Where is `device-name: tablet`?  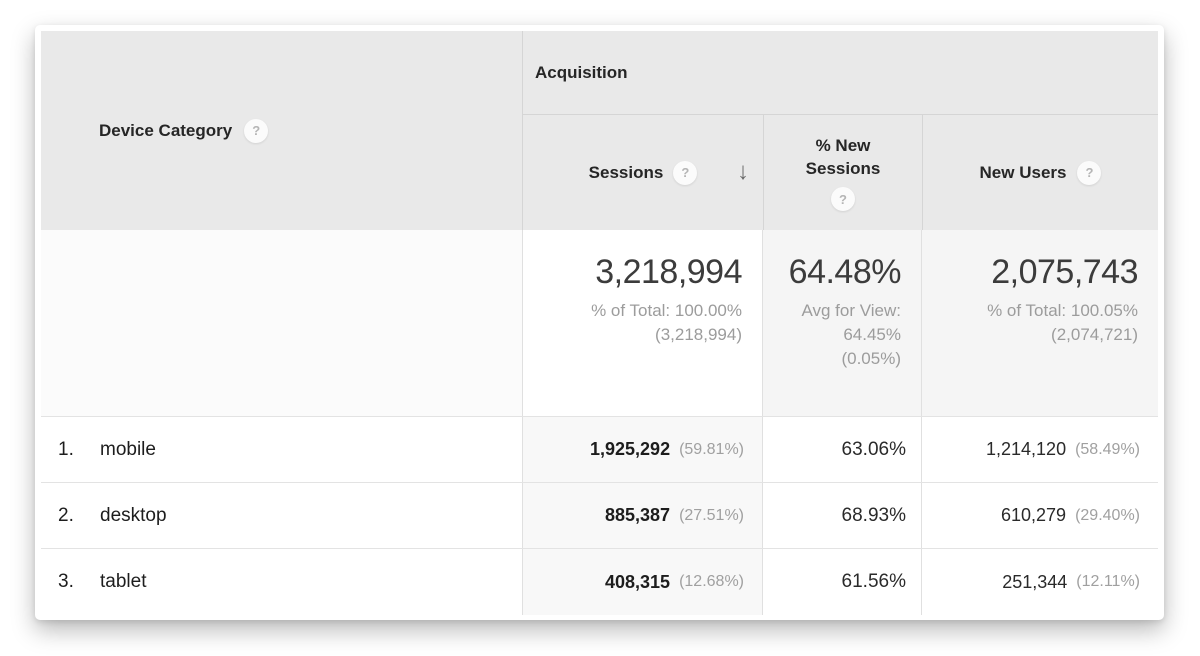
device-name: tablet is located at coordinates (123, 581).